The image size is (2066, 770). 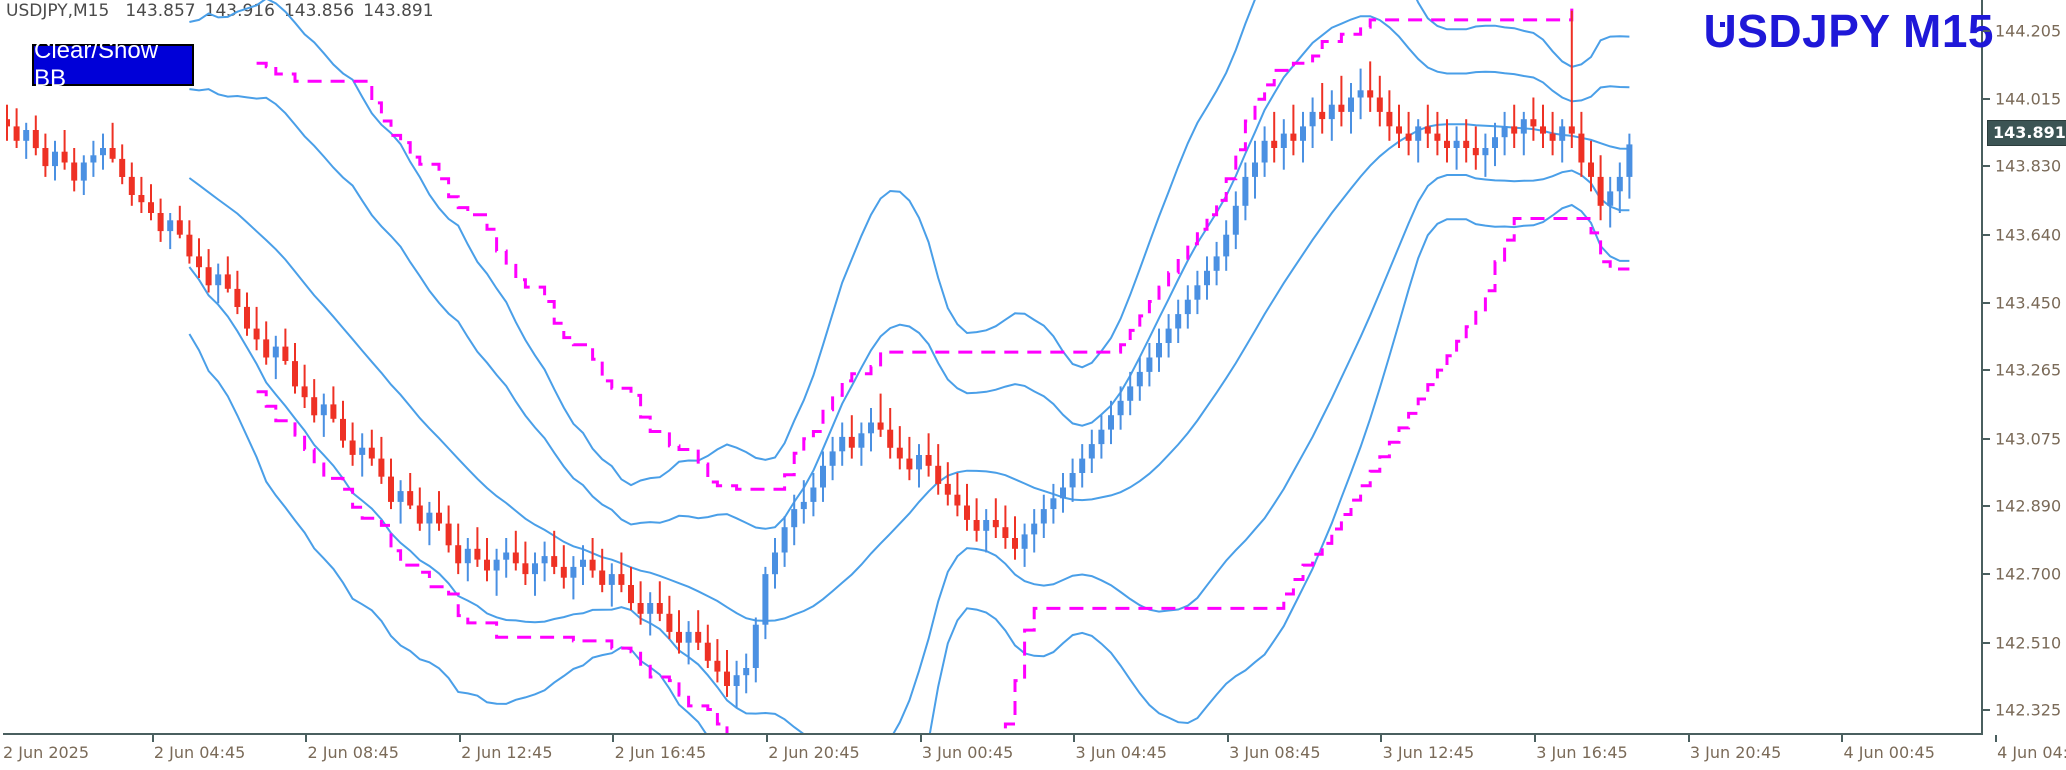 I want to click on time-label: 3 Jun 16:45, so click(x=1582, y=752).